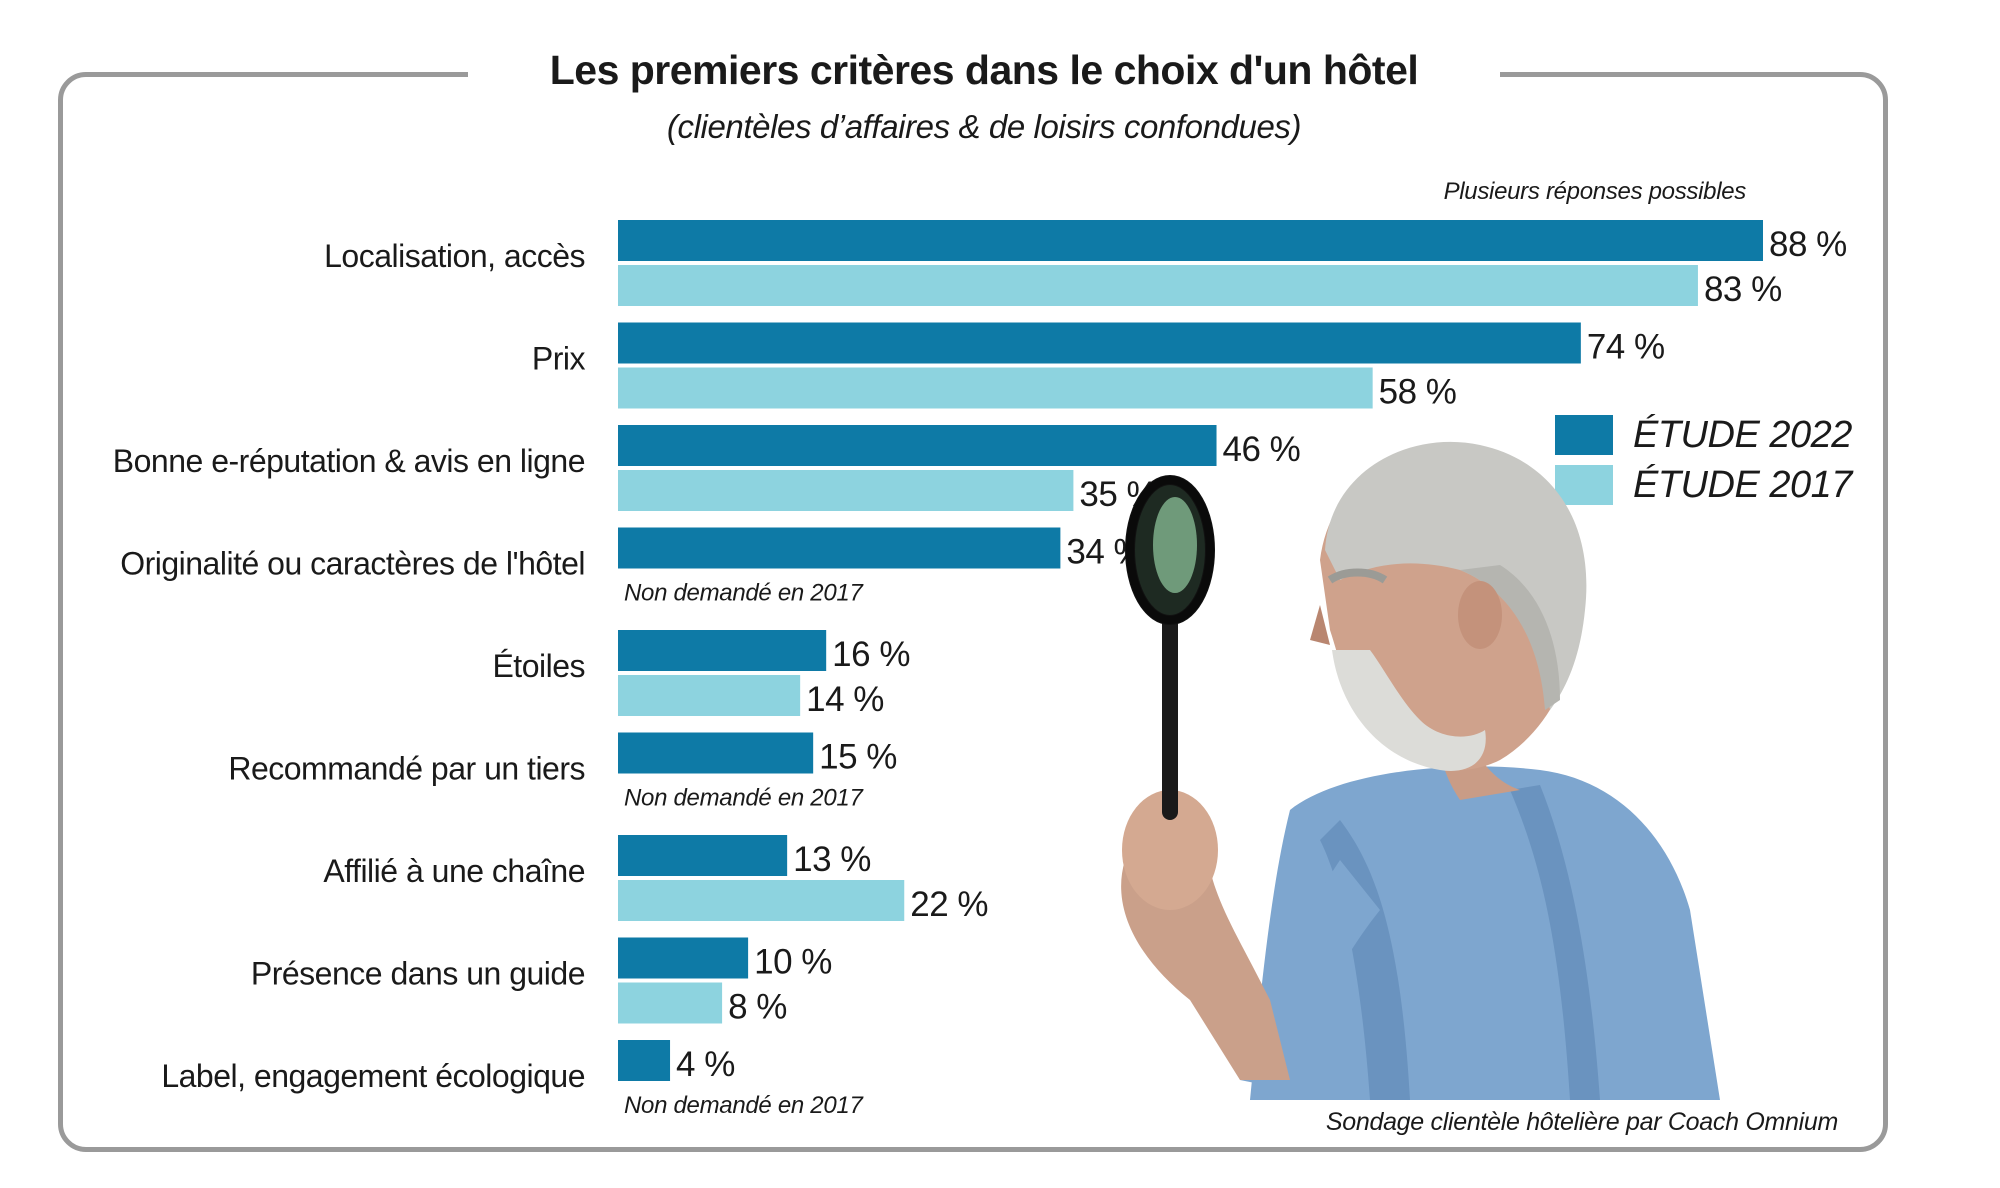 The image size is (2000, 1188). I want to click on value-label-2022: 4 %, so click(705, 1064).